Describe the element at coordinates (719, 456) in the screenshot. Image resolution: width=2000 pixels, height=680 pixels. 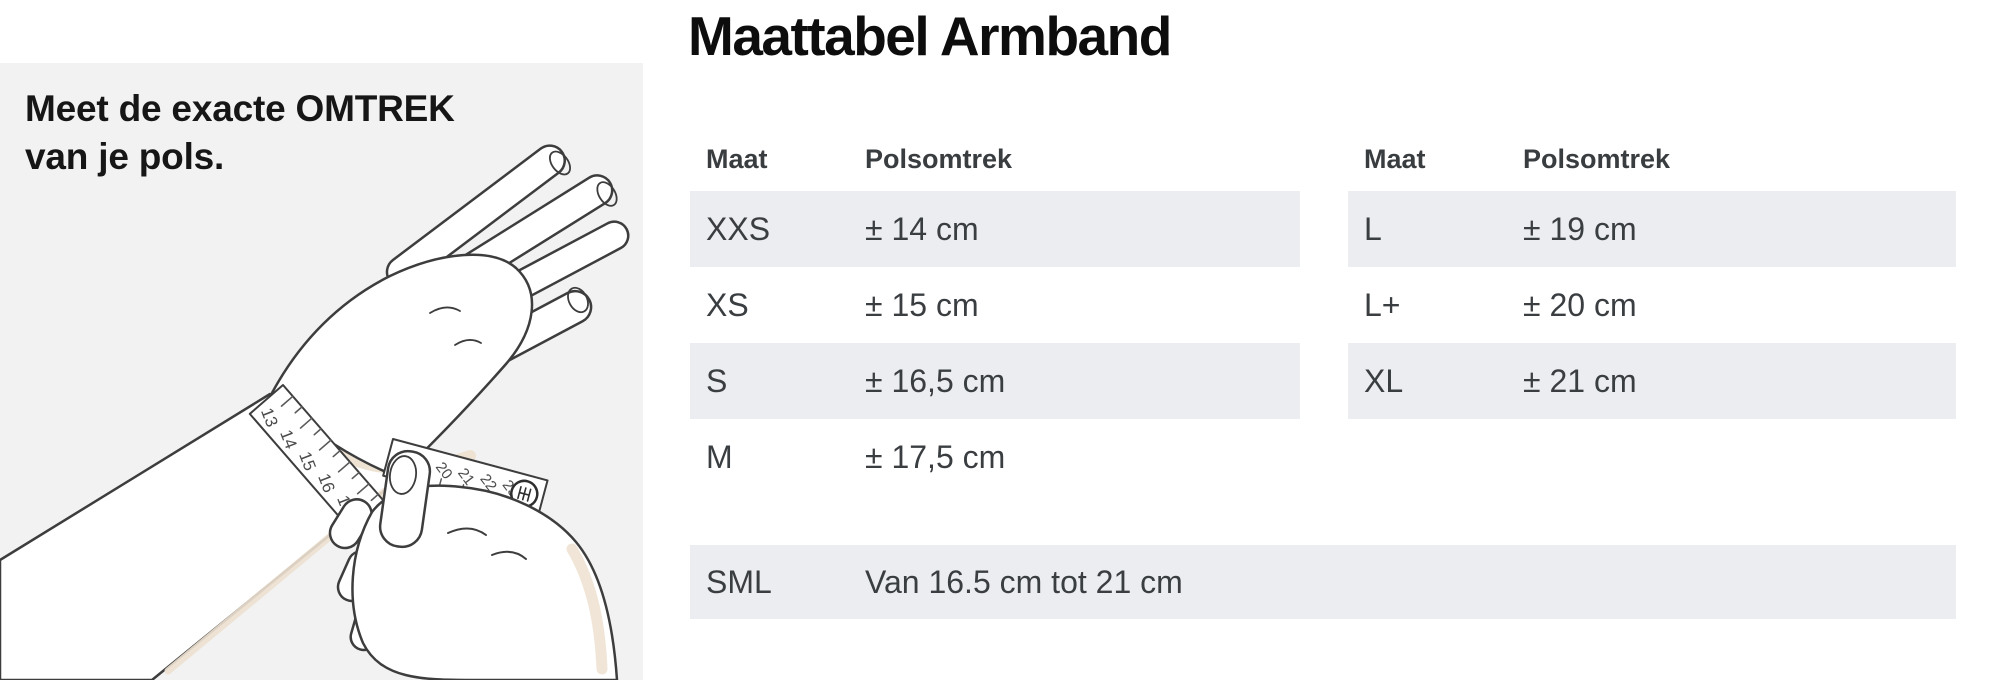
I see `size-cell: M` at that location.